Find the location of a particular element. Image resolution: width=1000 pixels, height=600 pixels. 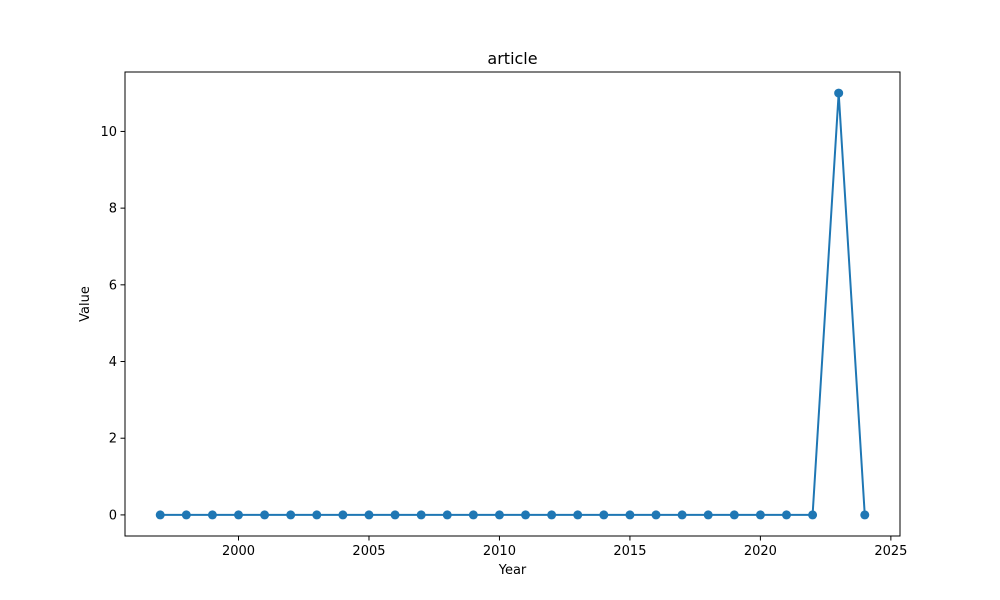

data-point-2000 is located at coordinates (239, 515).